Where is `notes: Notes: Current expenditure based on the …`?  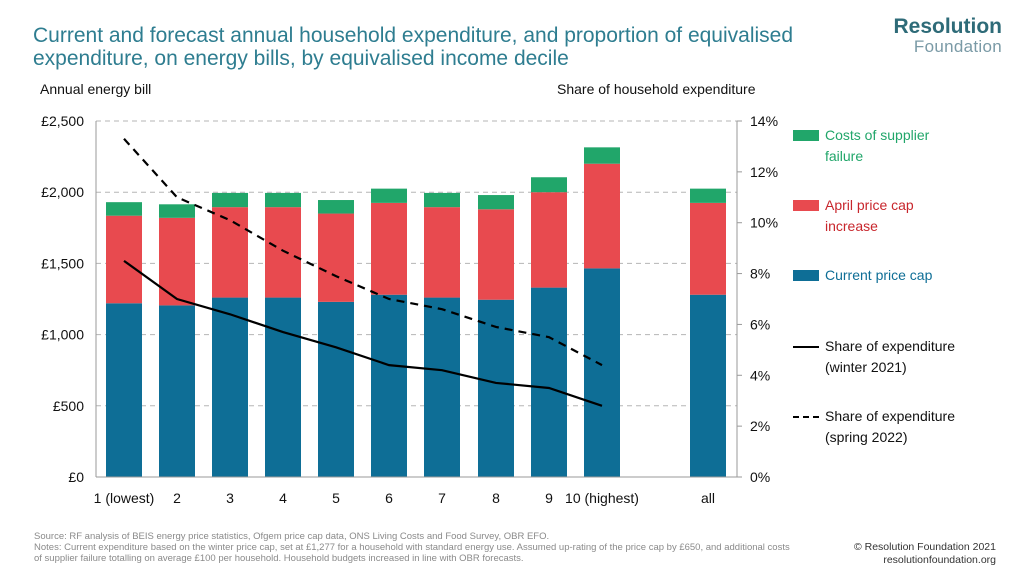 notes: Notes: Current expenditure based on the … is located at coordinates (412, 553).